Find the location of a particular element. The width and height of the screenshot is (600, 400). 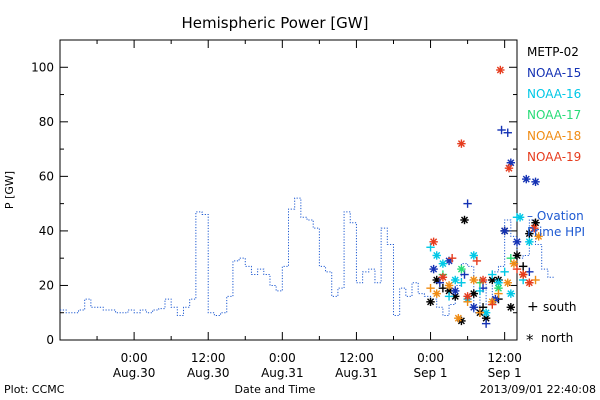

legend-entry-noaa-18: NOAA-18 is located at coordinates (554, 136).